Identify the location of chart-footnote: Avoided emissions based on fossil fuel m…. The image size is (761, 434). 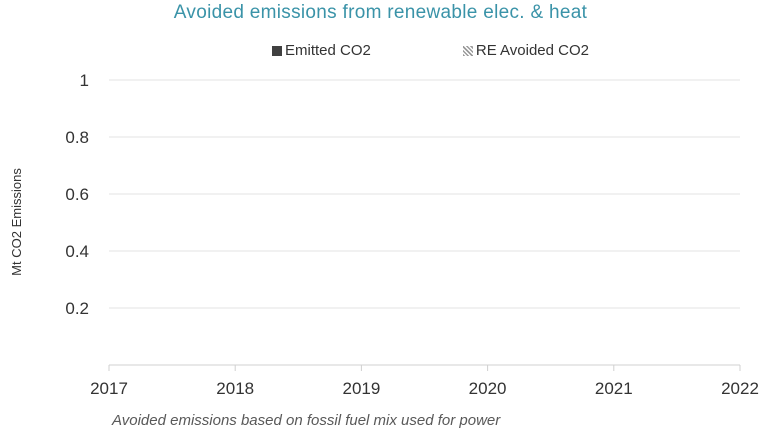
(306, 420).